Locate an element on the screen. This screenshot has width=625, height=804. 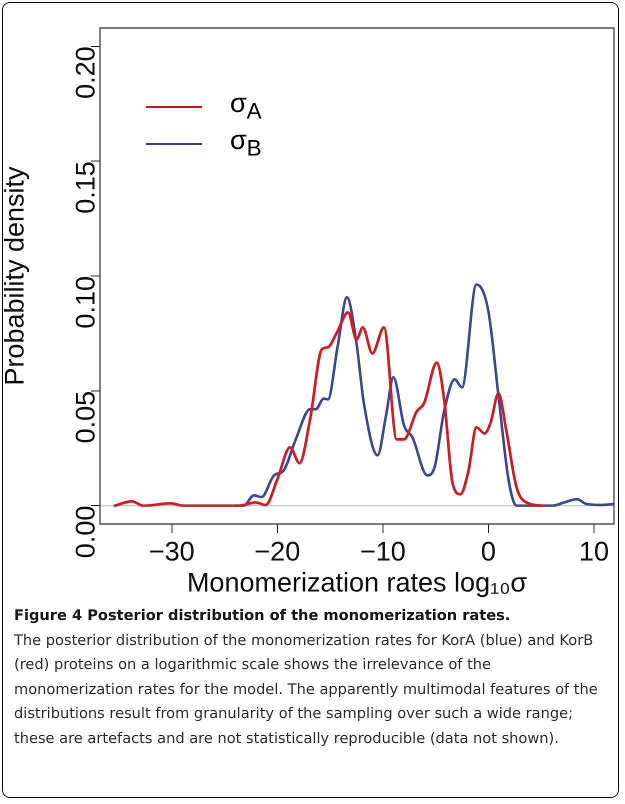
x-tick-label: −10 is located at coordinates (383, 551).